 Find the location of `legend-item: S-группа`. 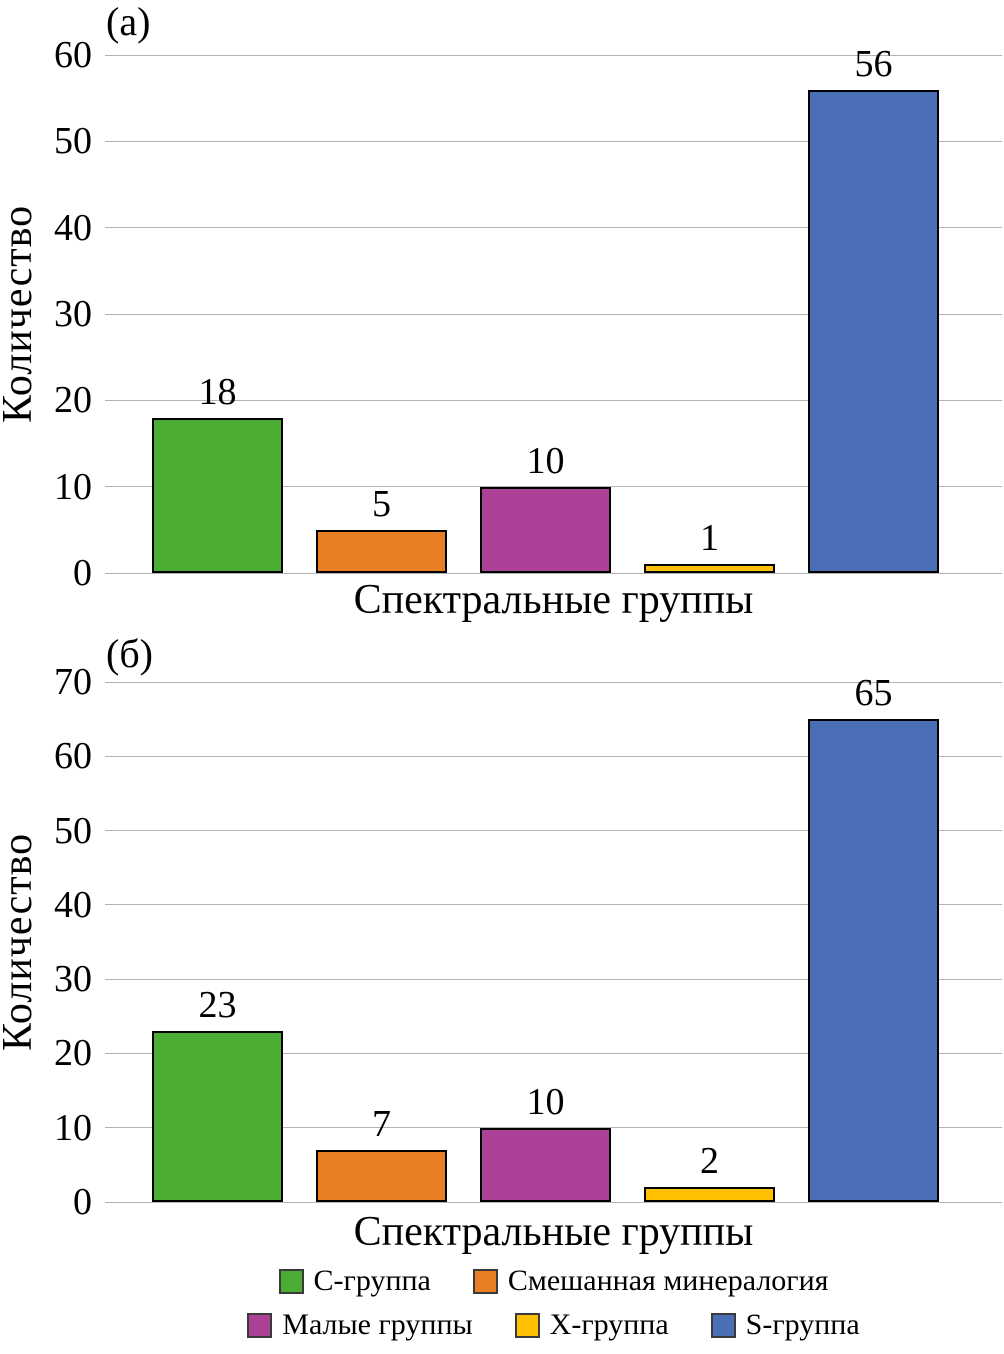

legend-item: S-группа is located at coordinates (785, 1325).